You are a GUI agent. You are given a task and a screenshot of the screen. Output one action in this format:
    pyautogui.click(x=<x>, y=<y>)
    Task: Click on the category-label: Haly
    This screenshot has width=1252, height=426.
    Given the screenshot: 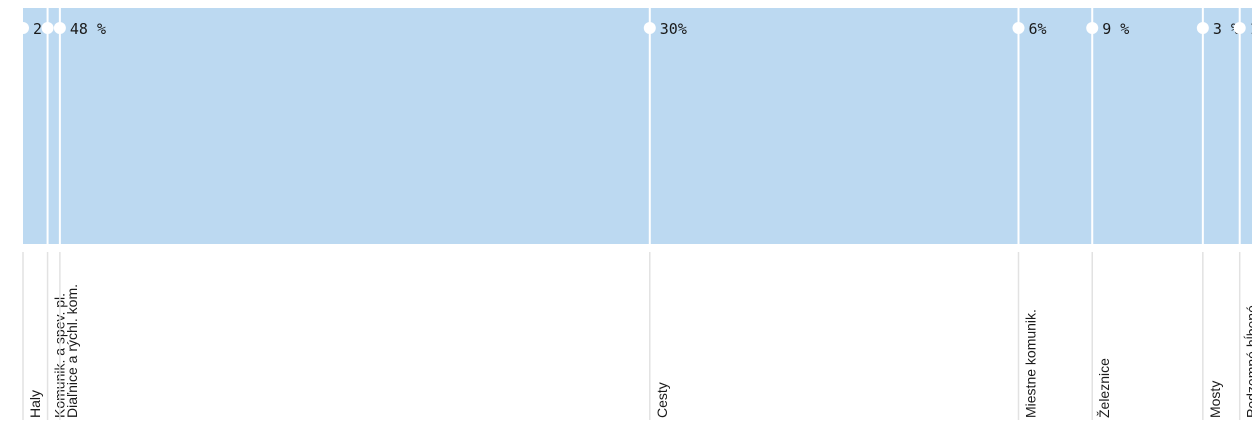 What is the action you would take?
    pyautogui.click(x=35, y=404)
    